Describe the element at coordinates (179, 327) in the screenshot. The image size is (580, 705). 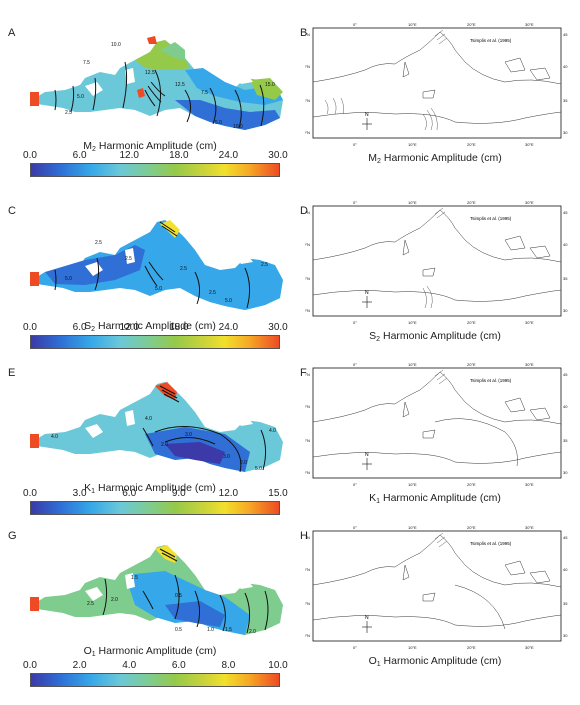
I see `colorbar-tick: 18.0` at that location.